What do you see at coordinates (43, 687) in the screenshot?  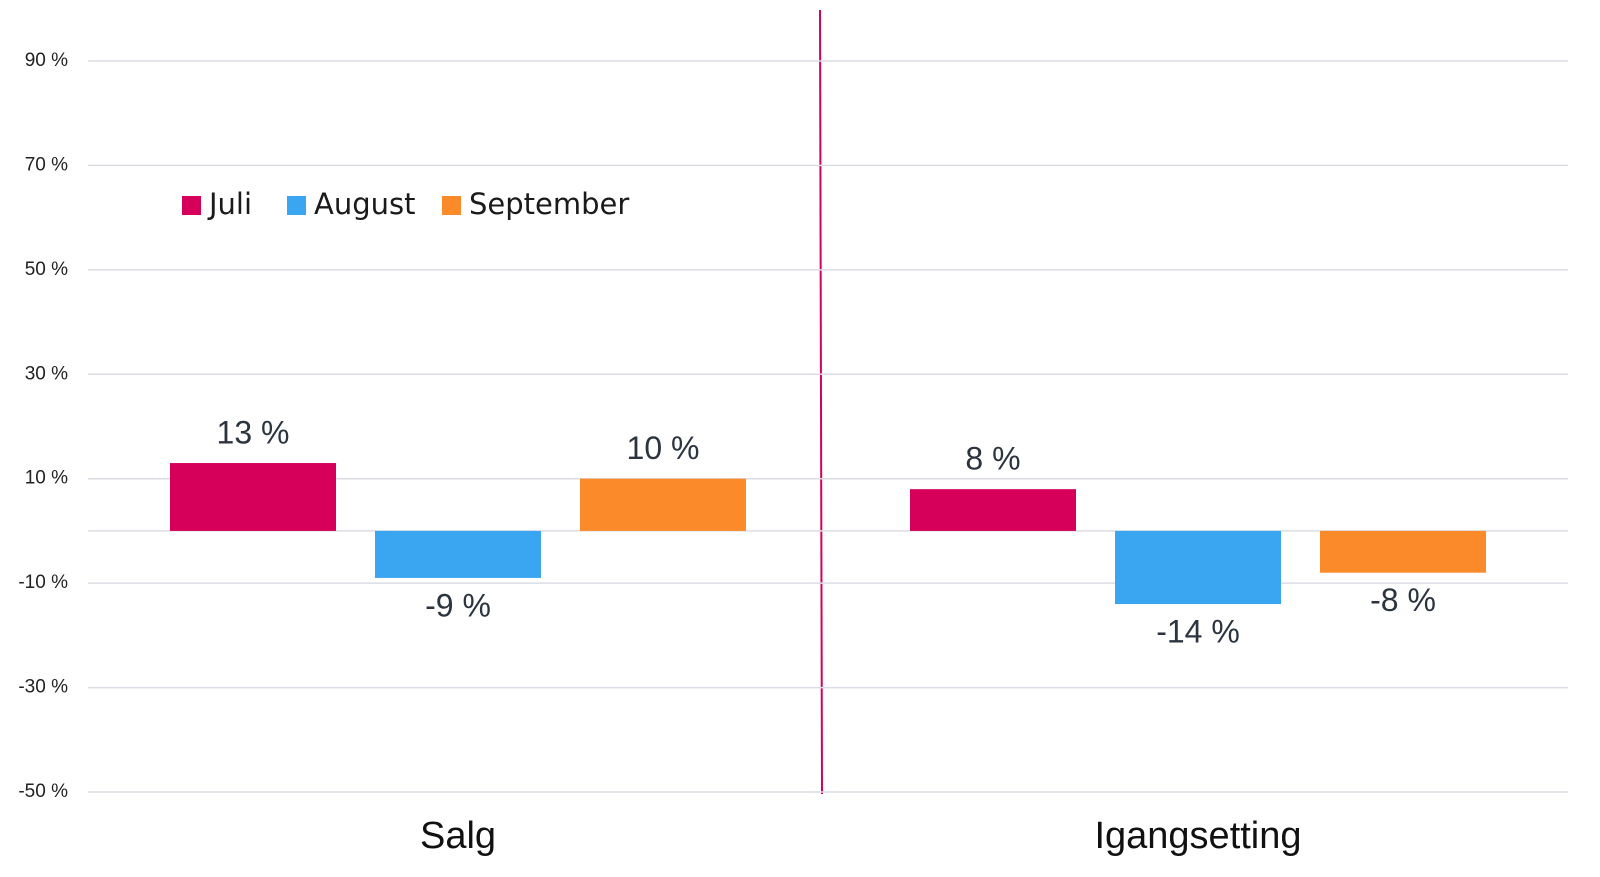 I see `y-tick-label: -30 %` at bounding box center [43, 687].